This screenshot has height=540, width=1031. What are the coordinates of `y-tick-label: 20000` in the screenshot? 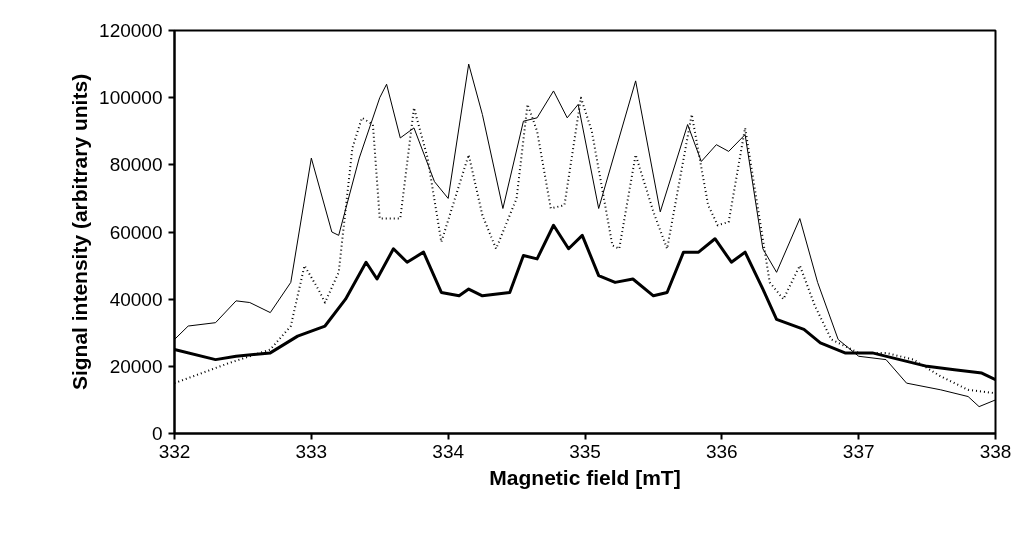 It's located at (136, 366).